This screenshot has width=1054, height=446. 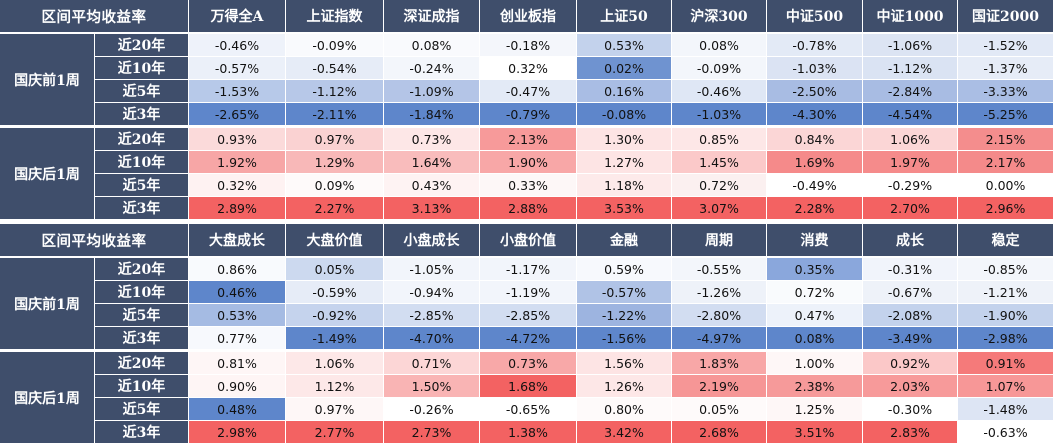 I want to click on value-cell: -2.85%, so click(x=528, y=315).